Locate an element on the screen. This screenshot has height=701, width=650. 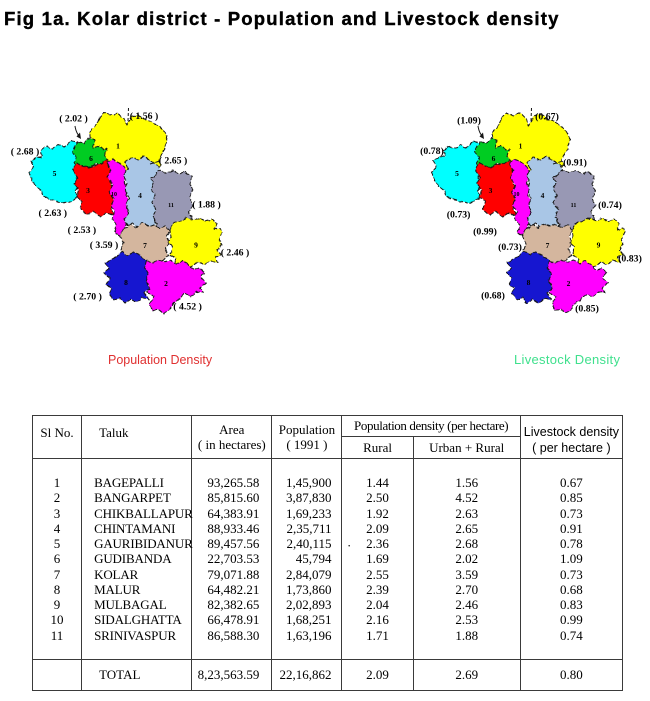
svg-text: (0.78) is located at coordinates (432, 151).